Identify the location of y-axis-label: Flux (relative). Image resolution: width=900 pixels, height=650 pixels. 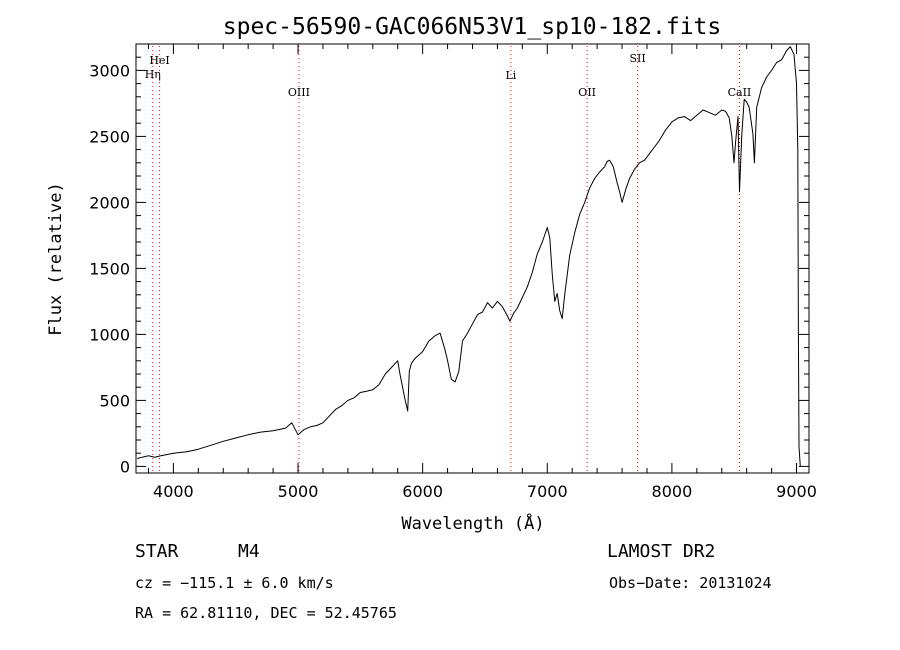
(56, 259).